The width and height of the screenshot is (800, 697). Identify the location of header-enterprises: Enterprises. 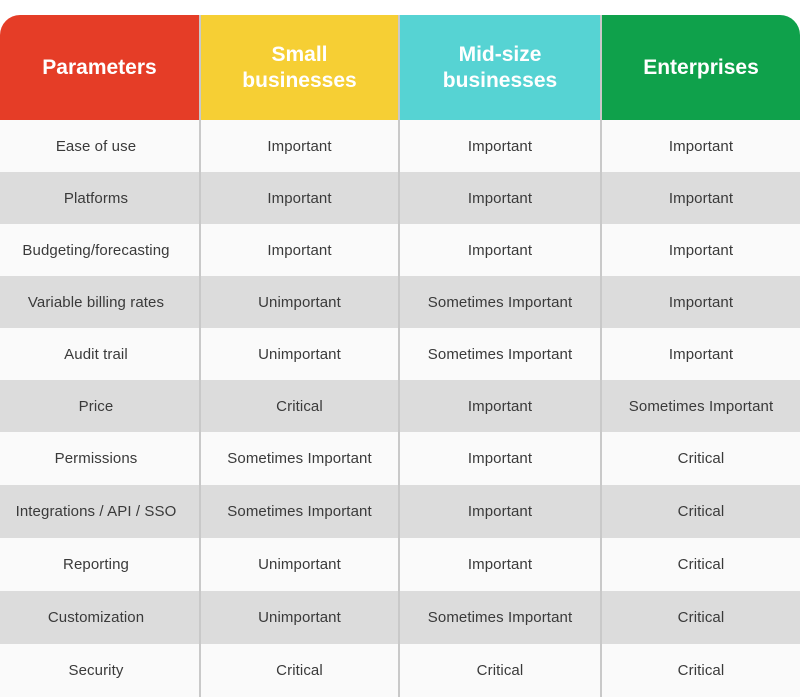
(701, 67).